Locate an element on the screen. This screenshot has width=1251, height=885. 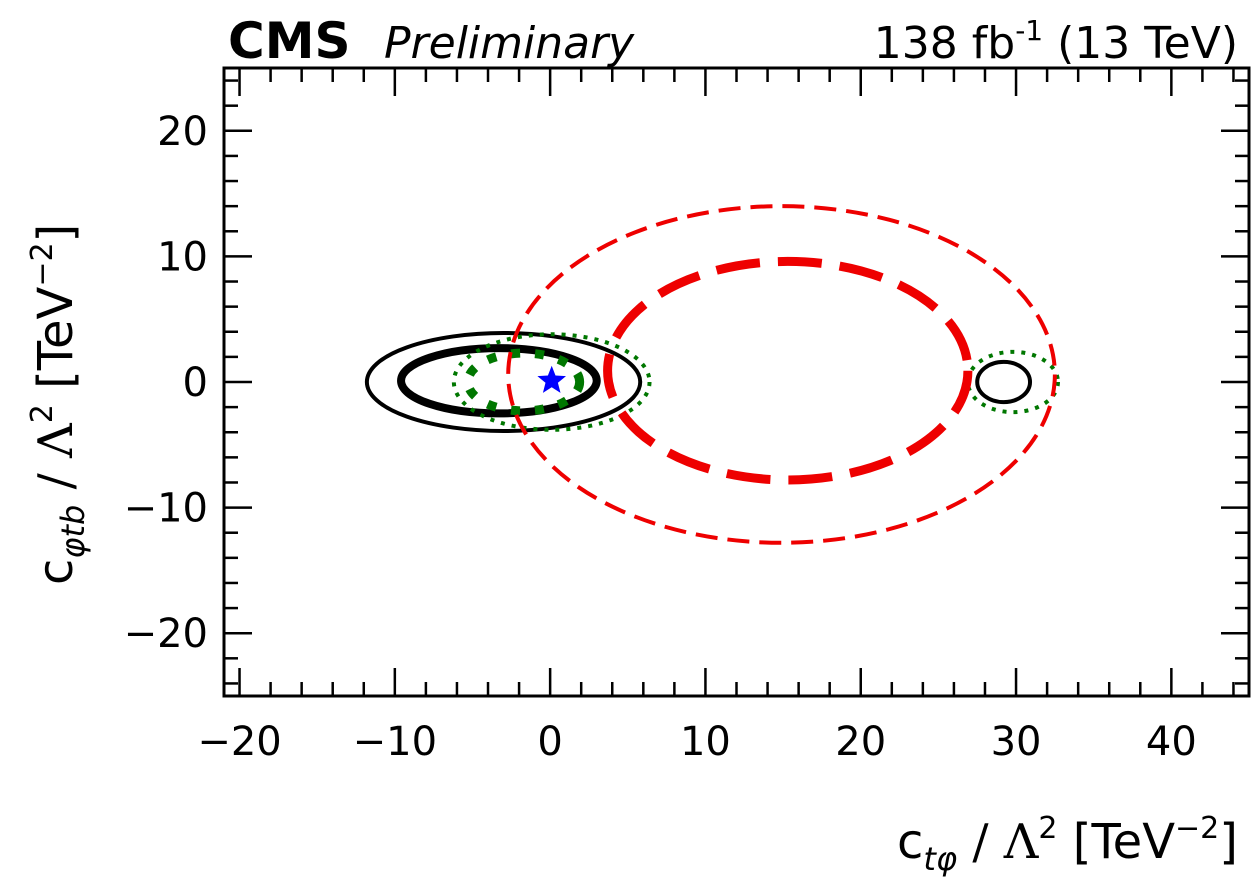
x-axis-label: ctφ / Λ2 [TeV−2] is located at coordinates (1067, 844).